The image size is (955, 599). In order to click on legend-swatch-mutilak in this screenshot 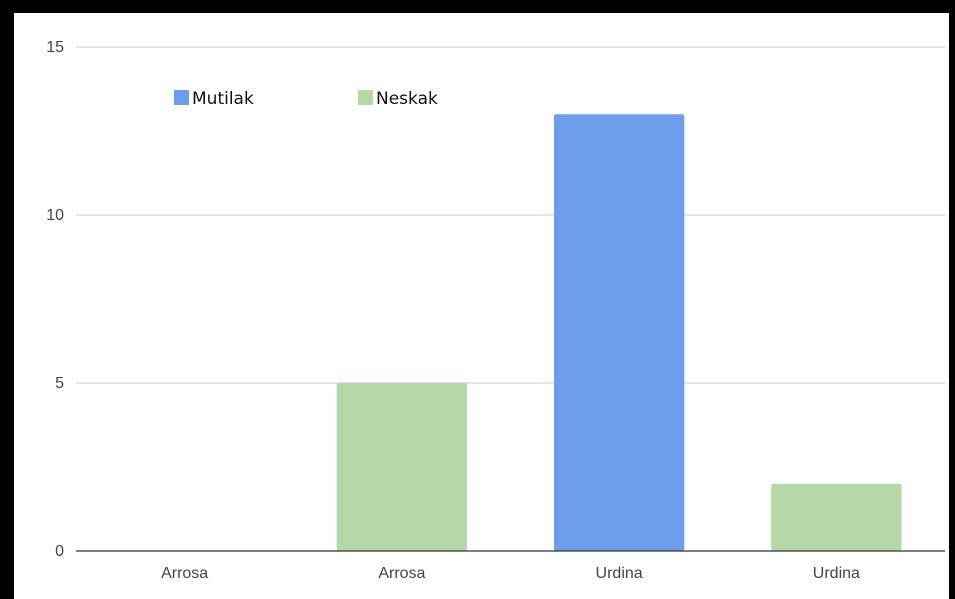, I will do `click(181, 97)`.